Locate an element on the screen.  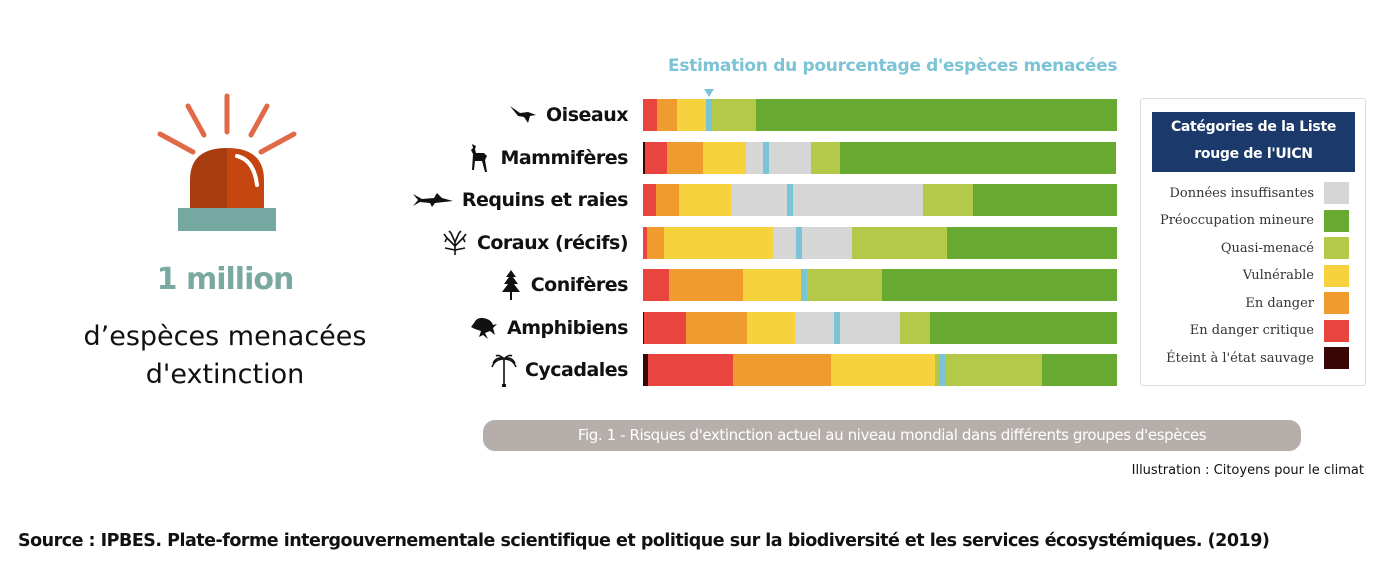
legend-item: Éteint à l'état sauvage is located at coordinates (1257, 358).